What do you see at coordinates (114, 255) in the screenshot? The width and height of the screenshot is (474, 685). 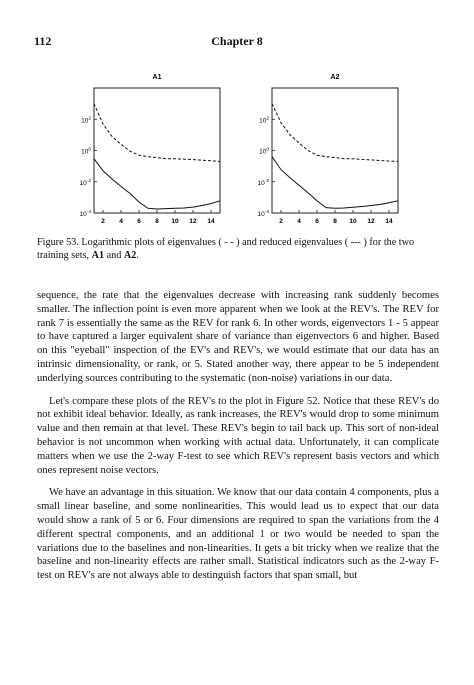 I see `caption-and: and` at bounding box center [114, 255].